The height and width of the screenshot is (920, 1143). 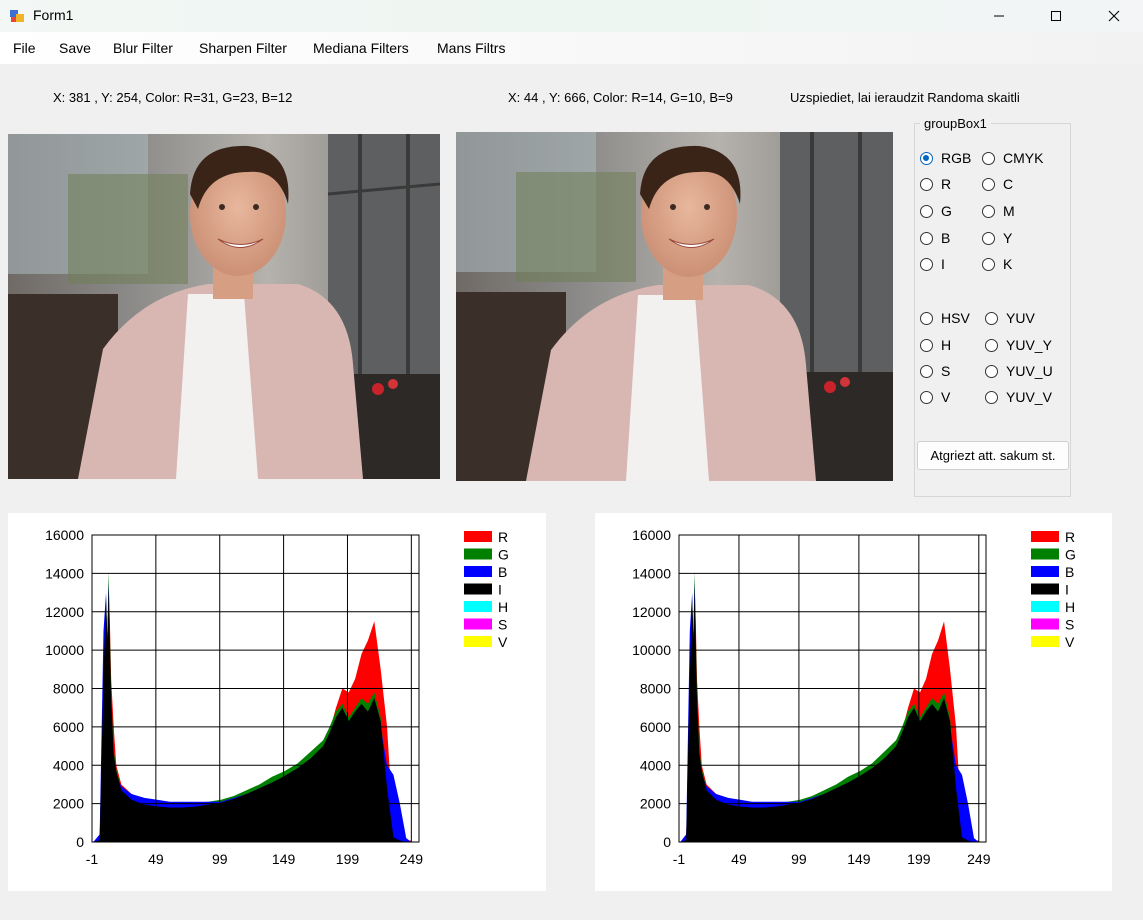 What do you see at coordinates (64, 535) in the screenshot?
I see `y-tick-label: 16000` at bounding box center [64, 535].